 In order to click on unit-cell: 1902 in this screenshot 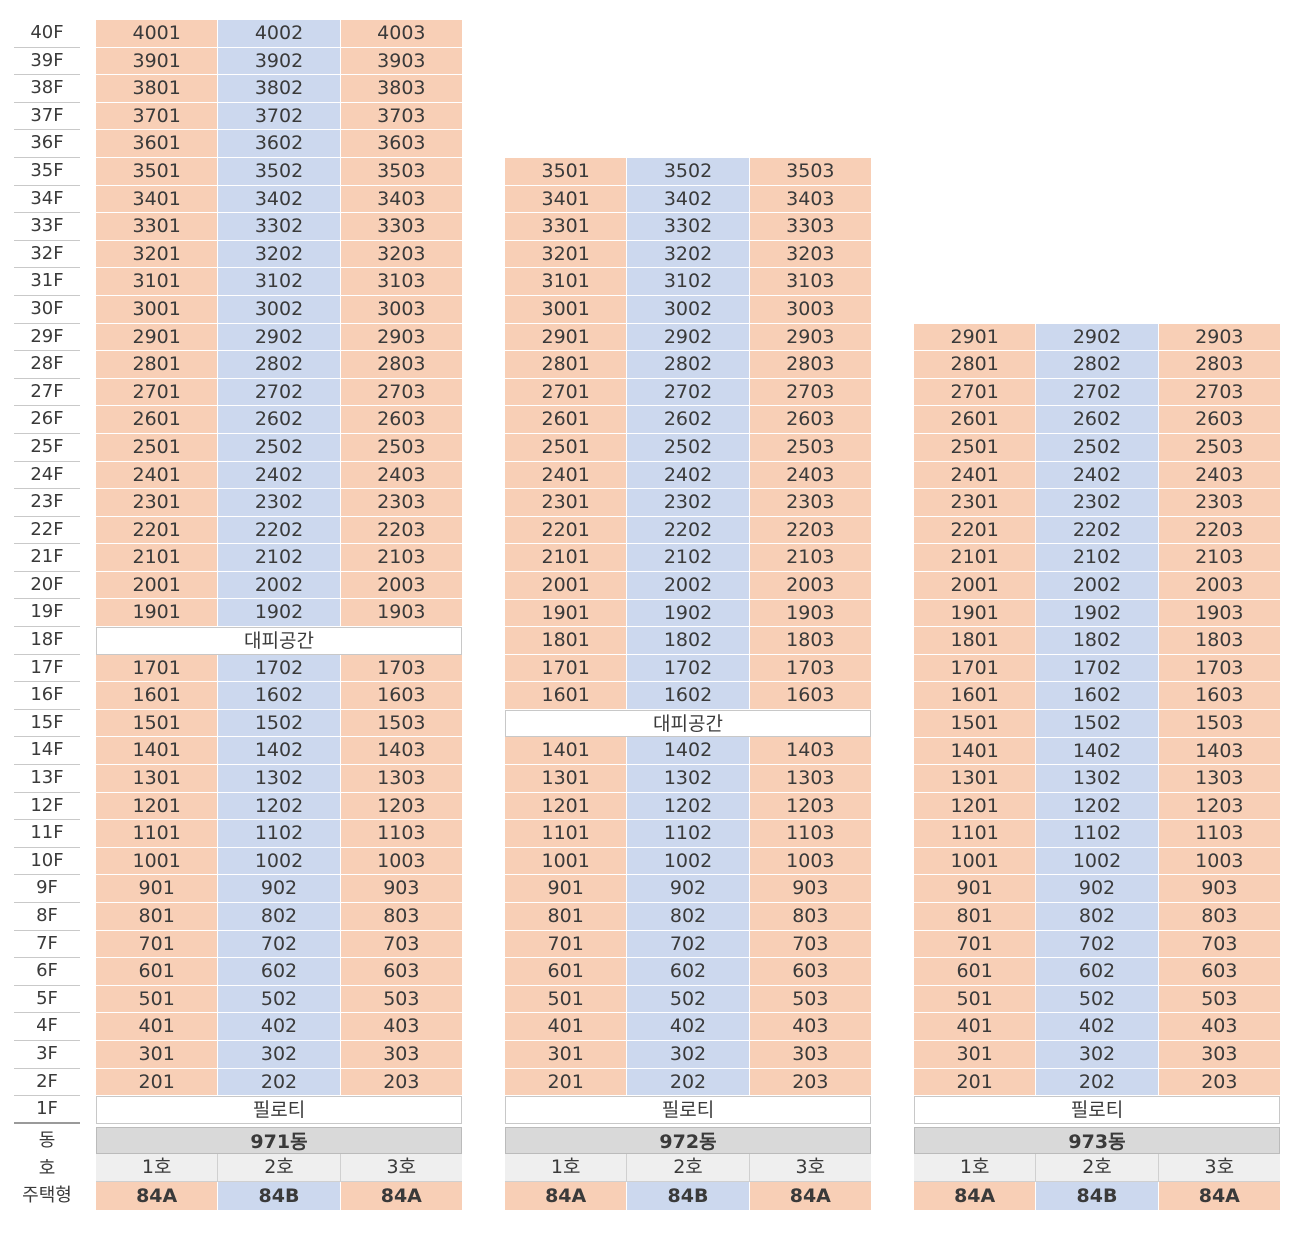, I will do `click(1097, 613)`.